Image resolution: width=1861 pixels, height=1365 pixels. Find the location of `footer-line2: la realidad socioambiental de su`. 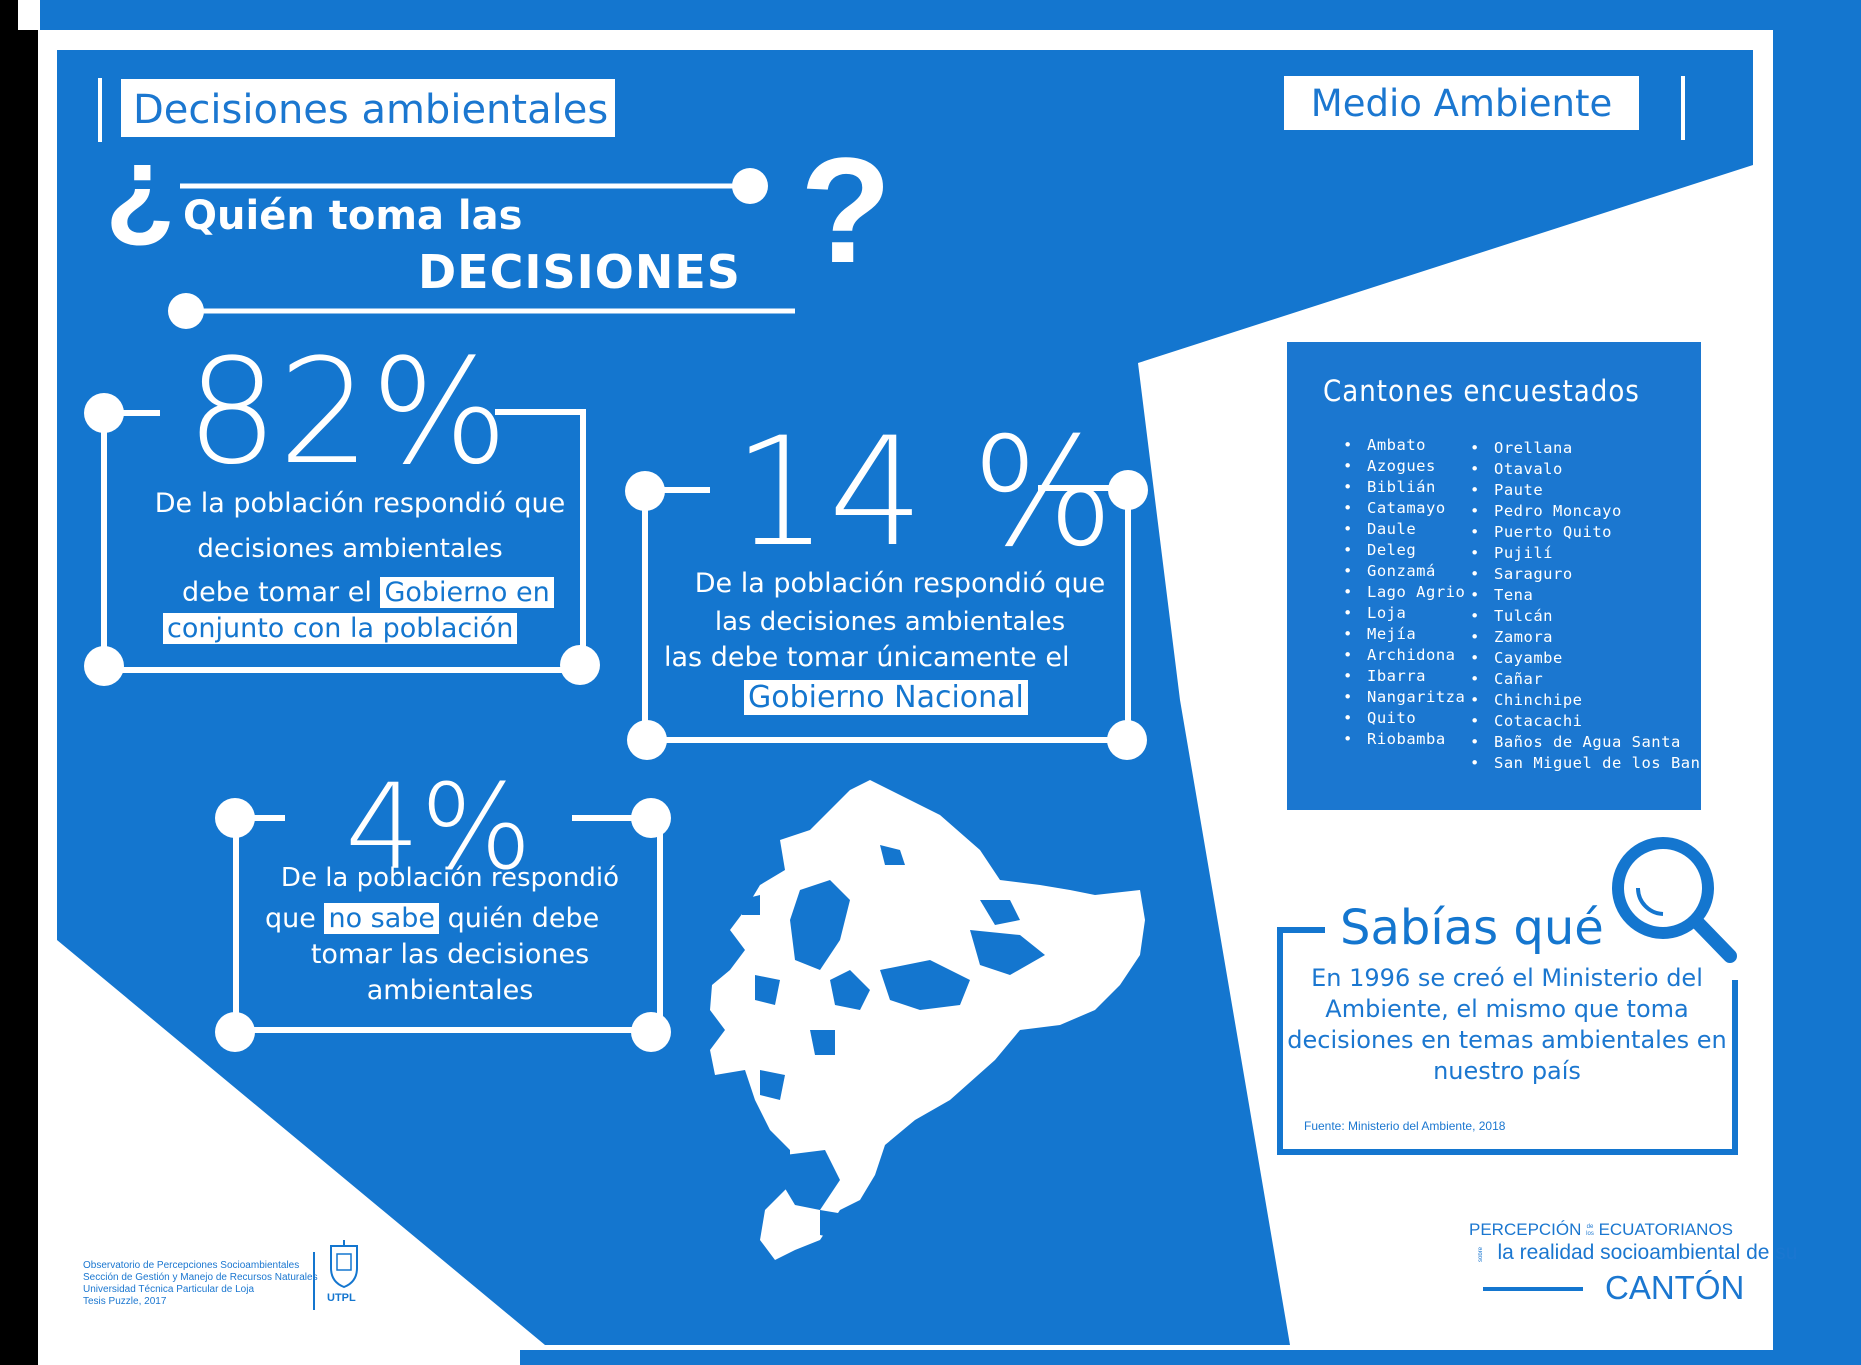

footer-line2: la realidad socioambiental de su is located at coordinates (1647, 1252).